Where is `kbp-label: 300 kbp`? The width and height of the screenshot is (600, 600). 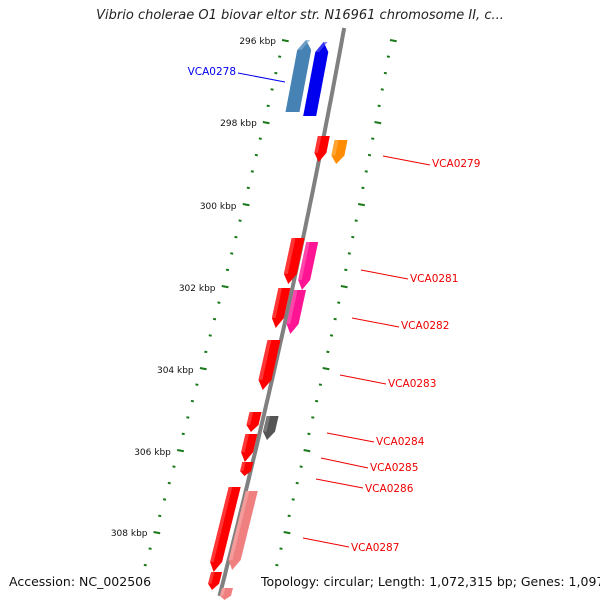 kbp-label: 300 kbp is located at coordinates (218, 207).